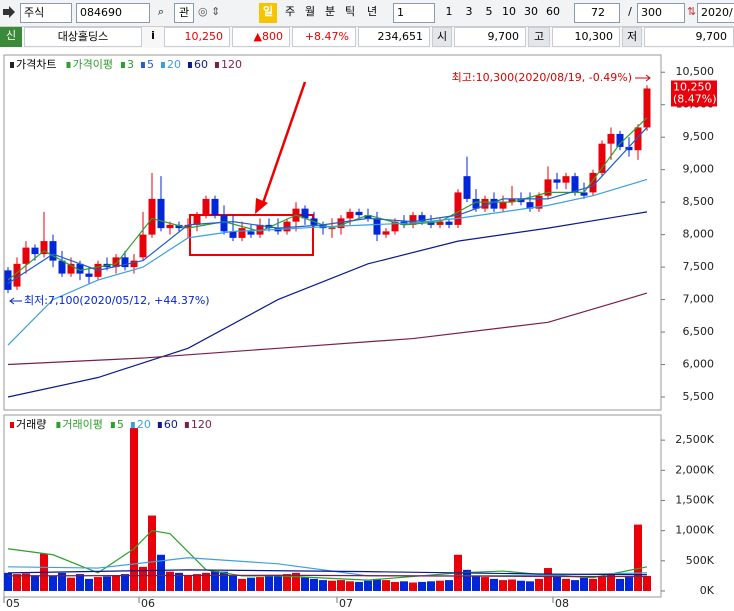 The image size is (734, 611). I want to click on nav-icons: ◎ ⇕, so click(209, 11).